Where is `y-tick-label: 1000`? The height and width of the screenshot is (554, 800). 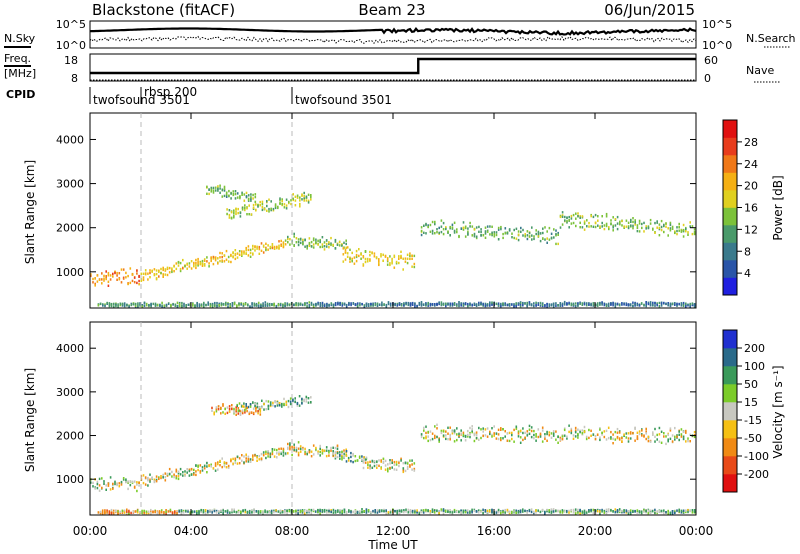
y-tick-label: 1000 is located at coordinates (70, 479).